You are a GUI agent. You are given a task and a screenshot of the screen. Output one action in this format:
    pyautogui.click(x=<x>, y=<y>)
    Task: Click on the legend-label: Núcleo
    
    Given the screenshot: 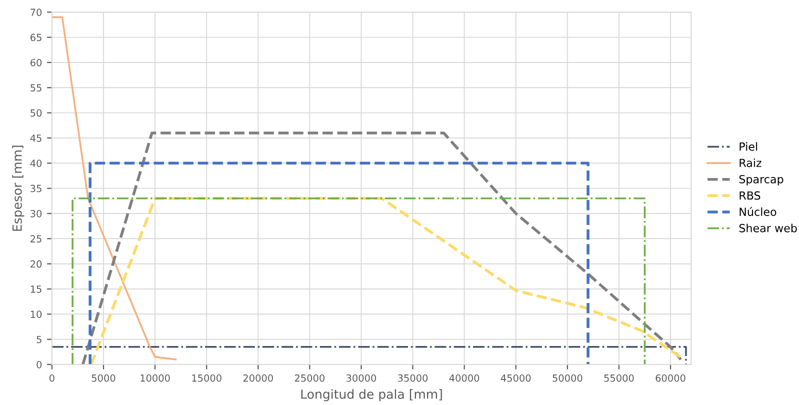 What is the action you would take?
    pyautogui.click(x=758, y=211)
    